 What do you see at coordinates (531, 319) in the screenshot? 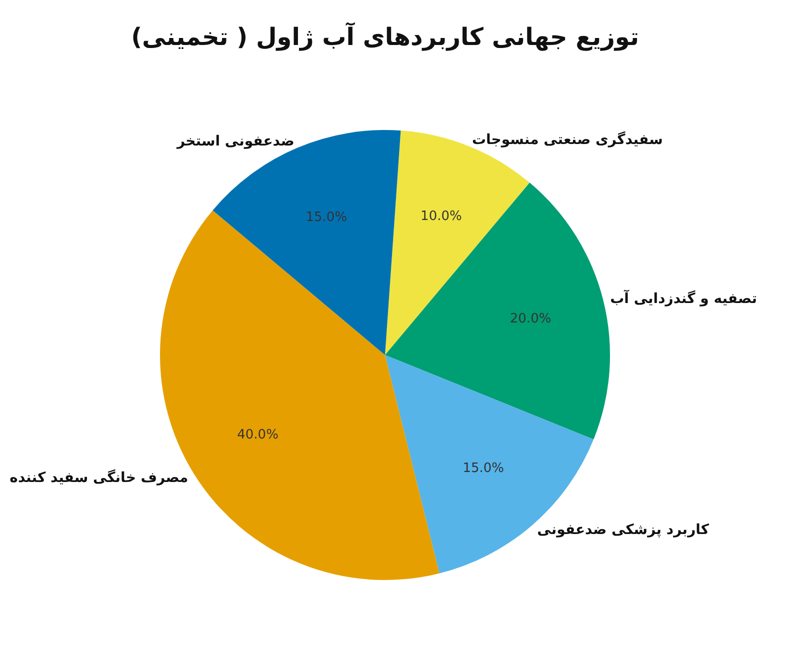
I see `data-label: 20.0%` at bounding box center [531, 319].